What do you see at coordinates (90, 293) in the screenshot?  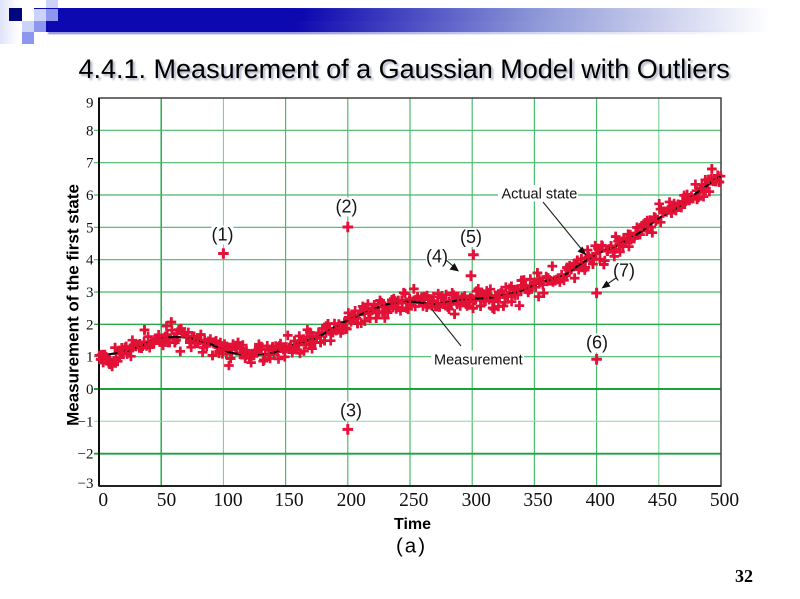 I see `svg-text: 3` at bounding box center [90, 293].